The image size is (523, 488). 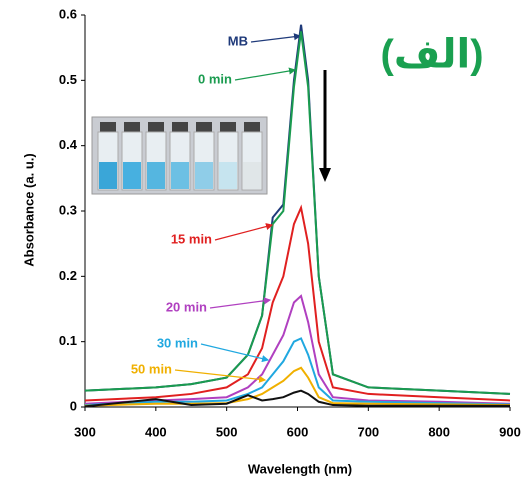 I want to click on y-tick-label: 0.5, so click(x=68, y=79).